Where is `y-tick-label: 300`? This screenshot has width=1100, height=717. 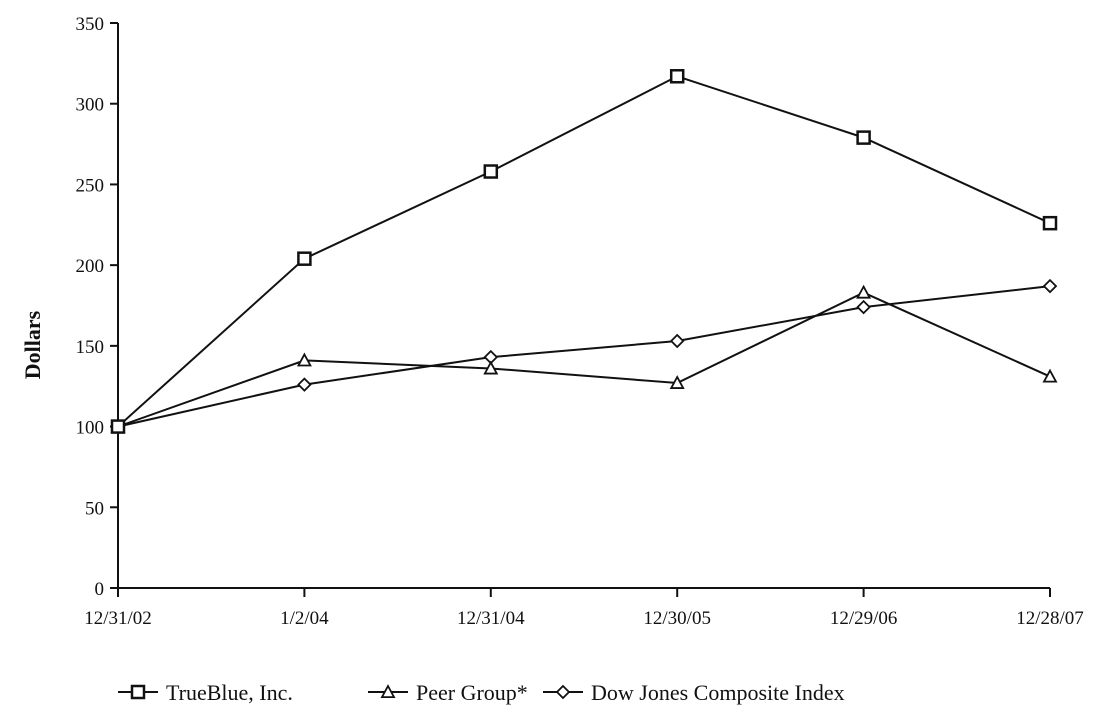
y-tick-label: 300 is located at coordinates (90, 105).